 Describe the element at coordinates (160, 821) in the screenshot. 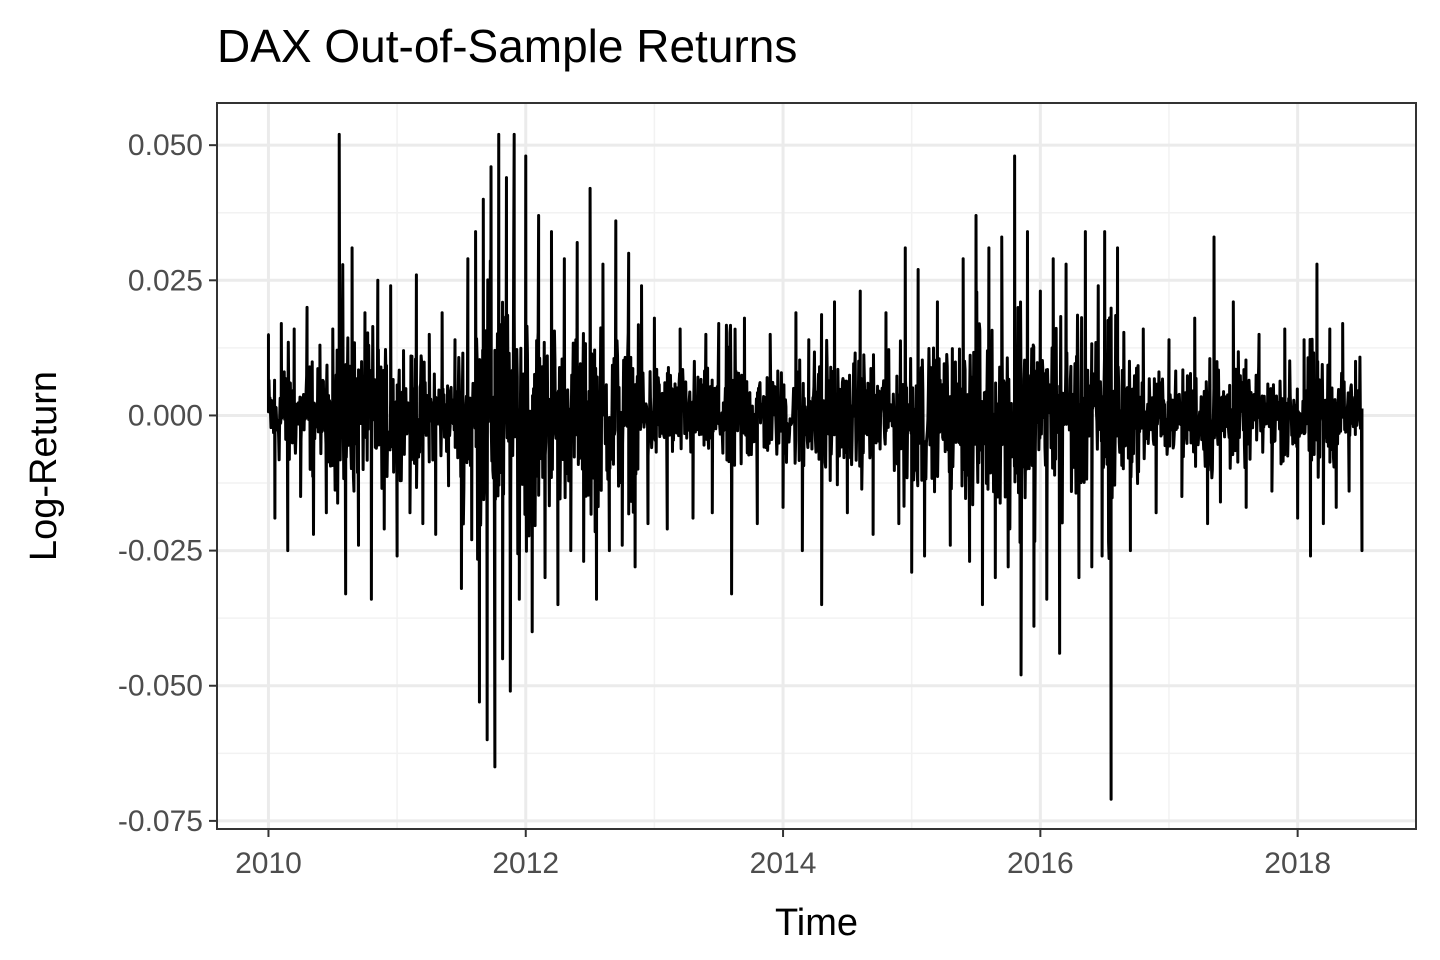

I see `y-tick-label: -0.075` at that location.